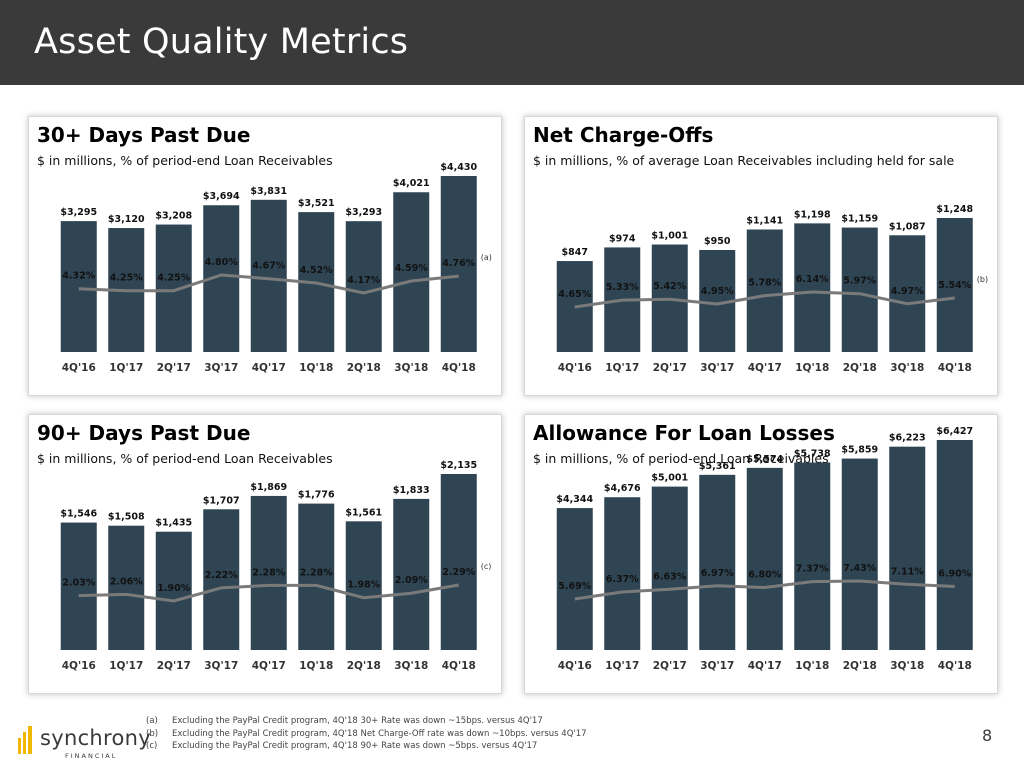 The height and width of the screenshot is (768, 1024). What do you see at coordinates (458, 572) in the screenshot?
I see `rate-label: 2.29%` at bounding box center [458, 572].